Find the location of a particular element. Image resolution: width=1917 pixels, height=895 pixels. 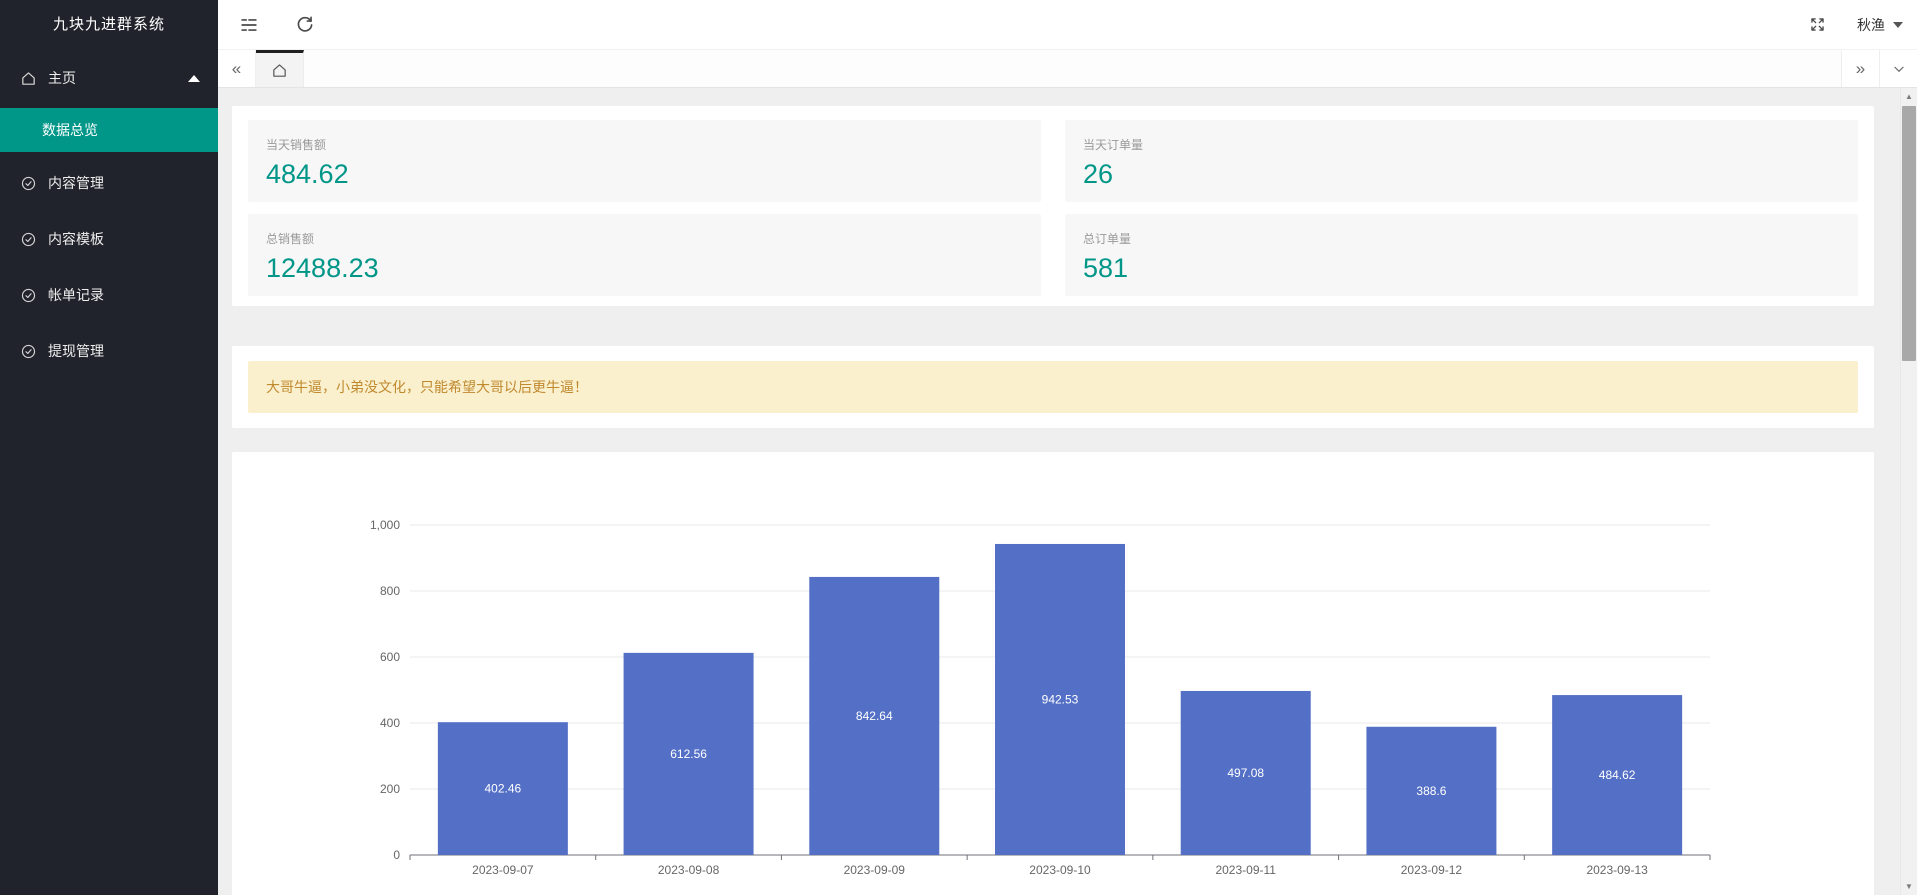

bar-value-label: 402.46 is located at coordinates (503, 789).